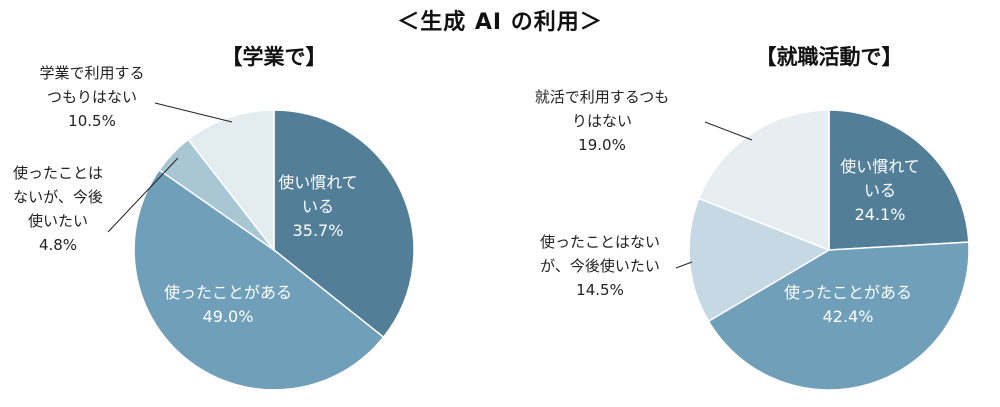  What do you see at coordinates (58, 209) in the screenshot?
I see `slice-label: 使ったことはないが、今後使いたい 4.8%` at bounding box center [58, 209].